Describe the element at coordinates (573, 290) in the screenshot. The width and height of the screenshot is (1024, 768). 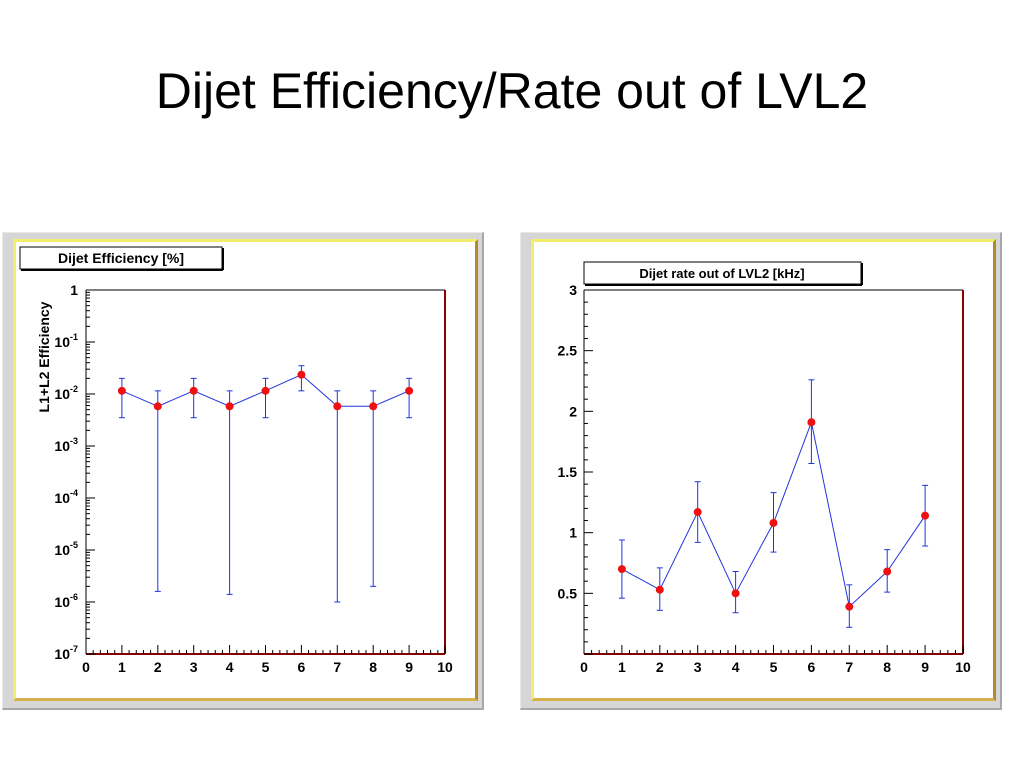
I see `y-tick-label: 3` at that location.